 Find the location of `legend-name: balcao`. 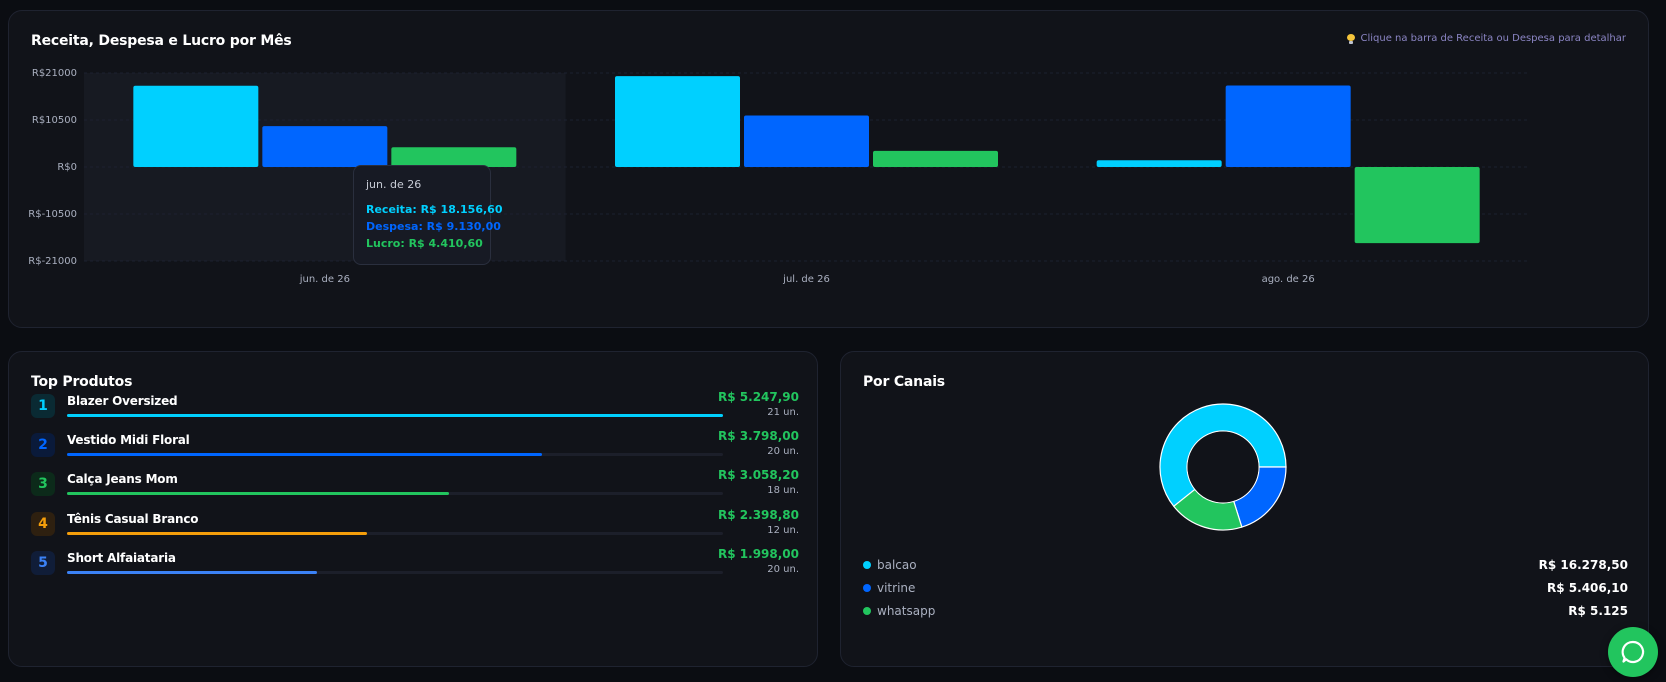

legend-name: balcao is located at coordinates (897, 565).